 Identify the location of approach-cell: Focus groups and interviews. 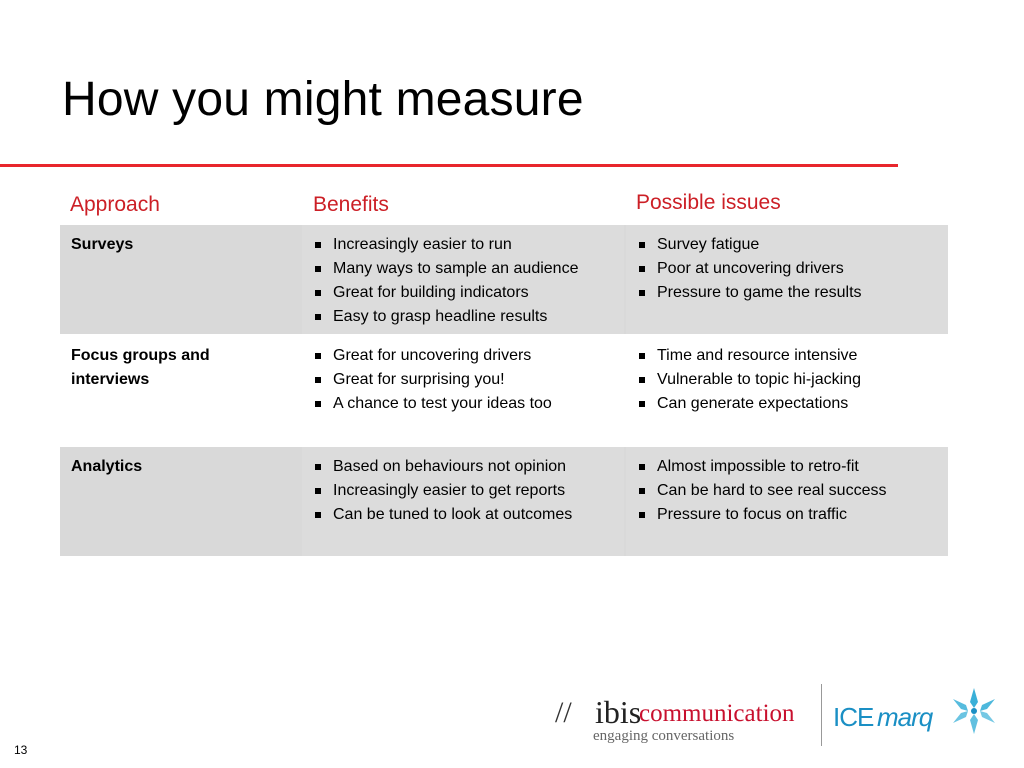
(180, 390).